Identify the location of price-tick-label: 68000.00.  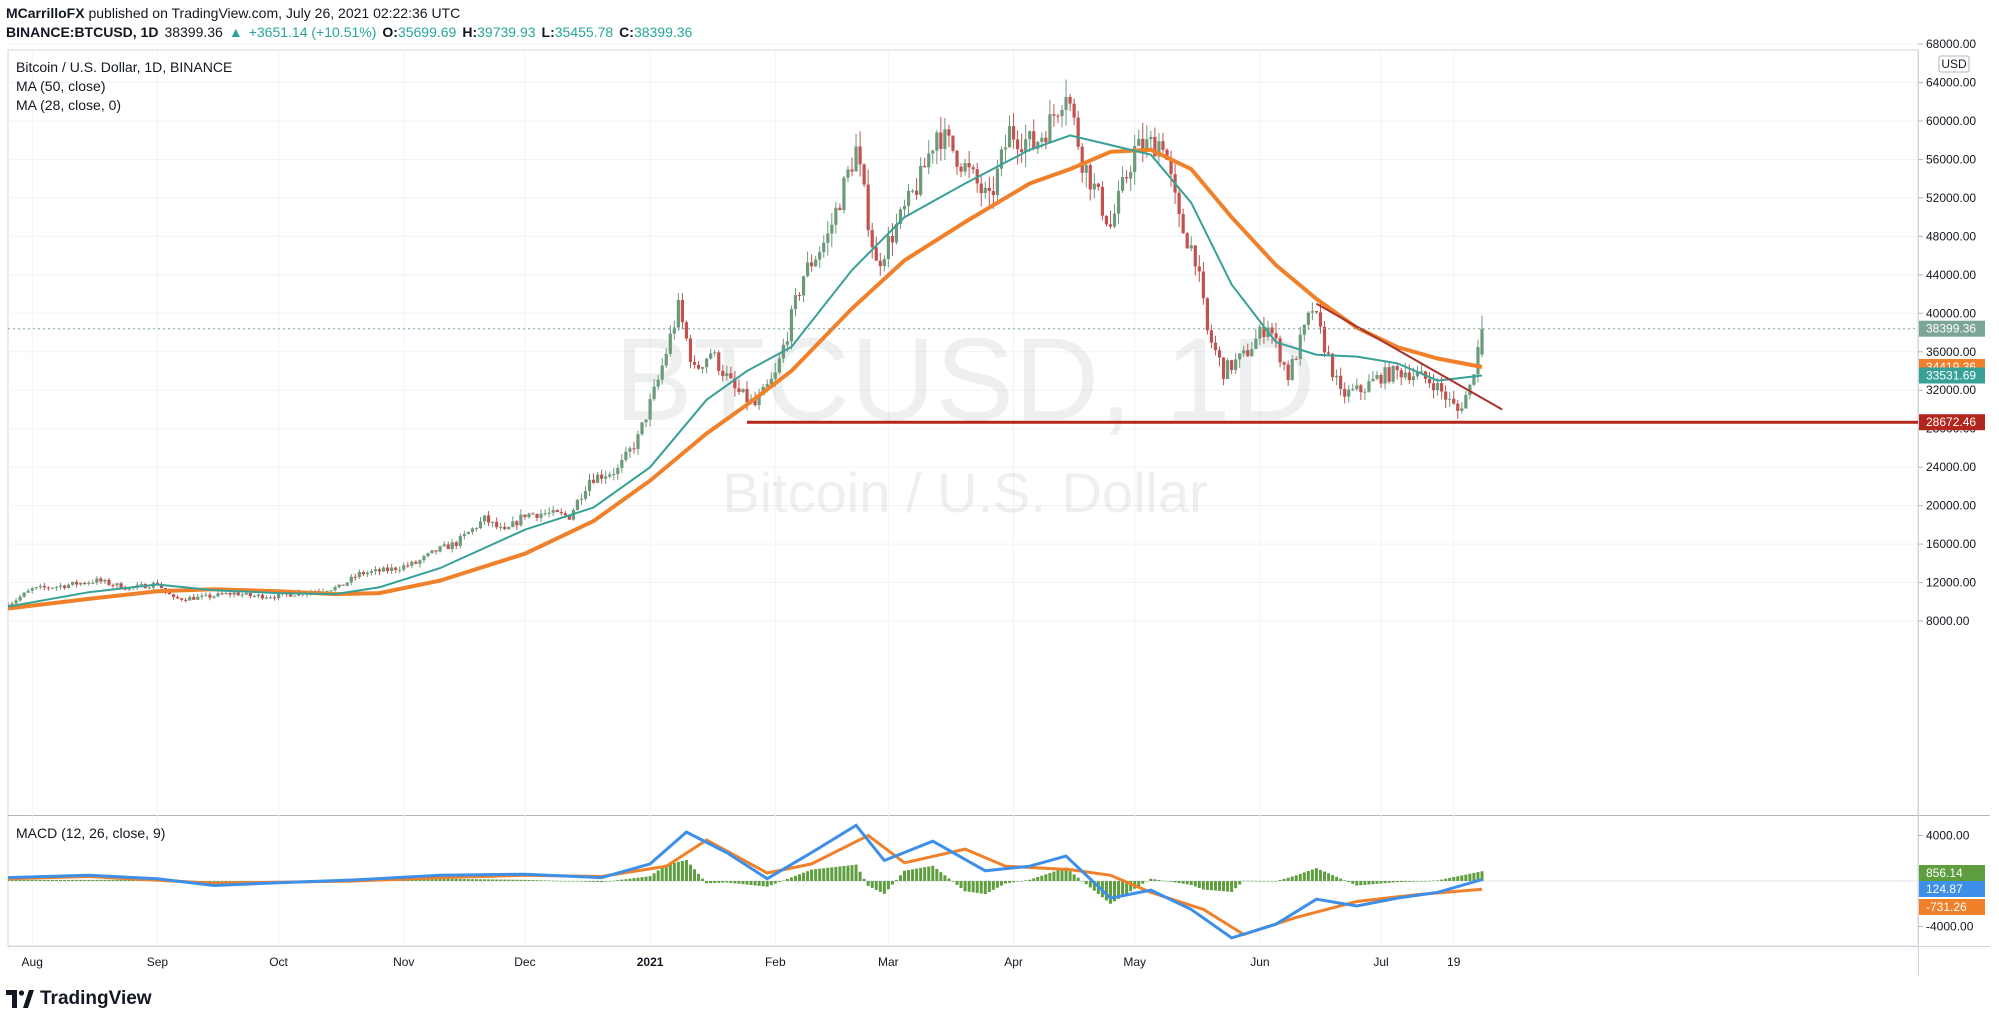
(1951, 44).